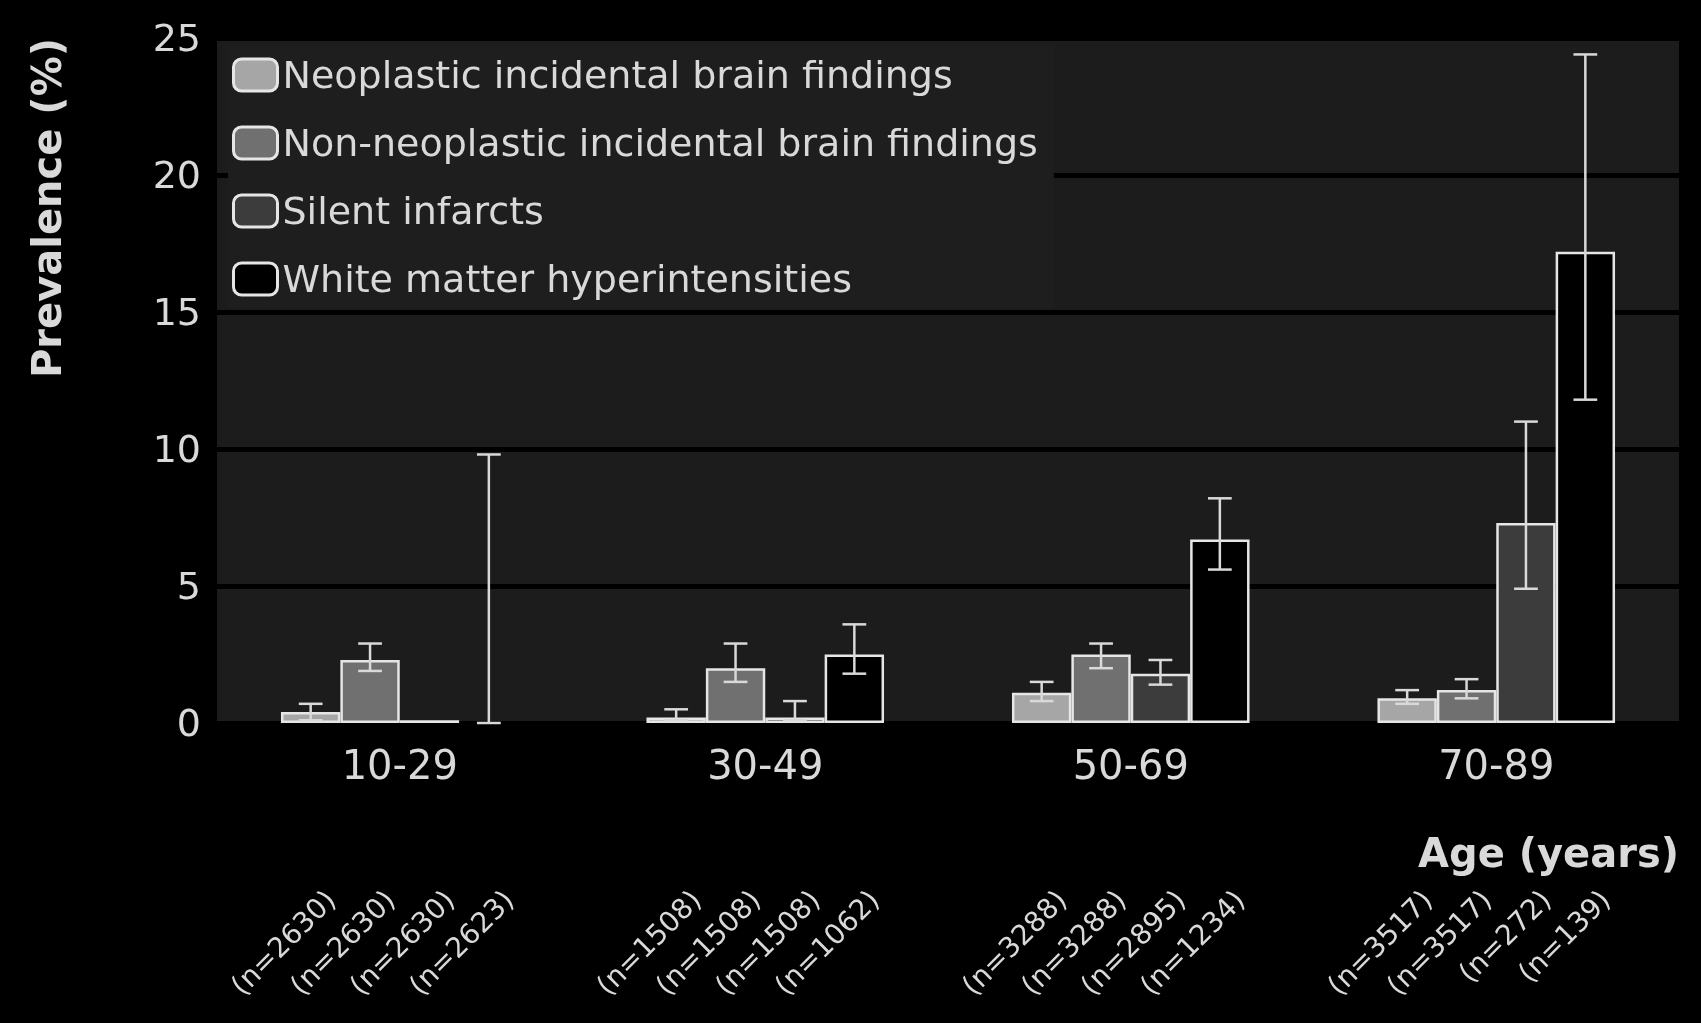 This screenshot has width=1701, height=1023. What do you see at coordinates (188, 723) in the screenshot?
I see `y-tick-label: 0` at bounding box center [188, 723].